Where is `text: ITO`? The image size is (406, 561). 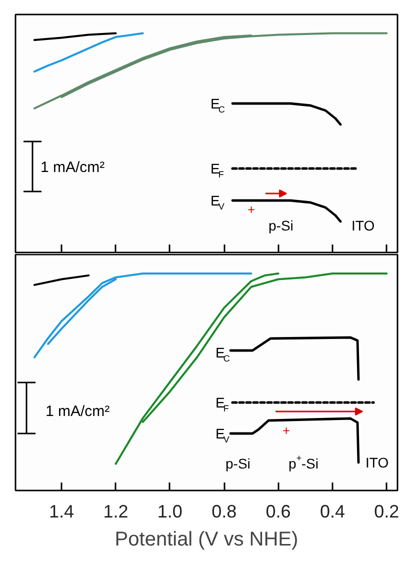
text: ITO is located at coordinates (363, 226).